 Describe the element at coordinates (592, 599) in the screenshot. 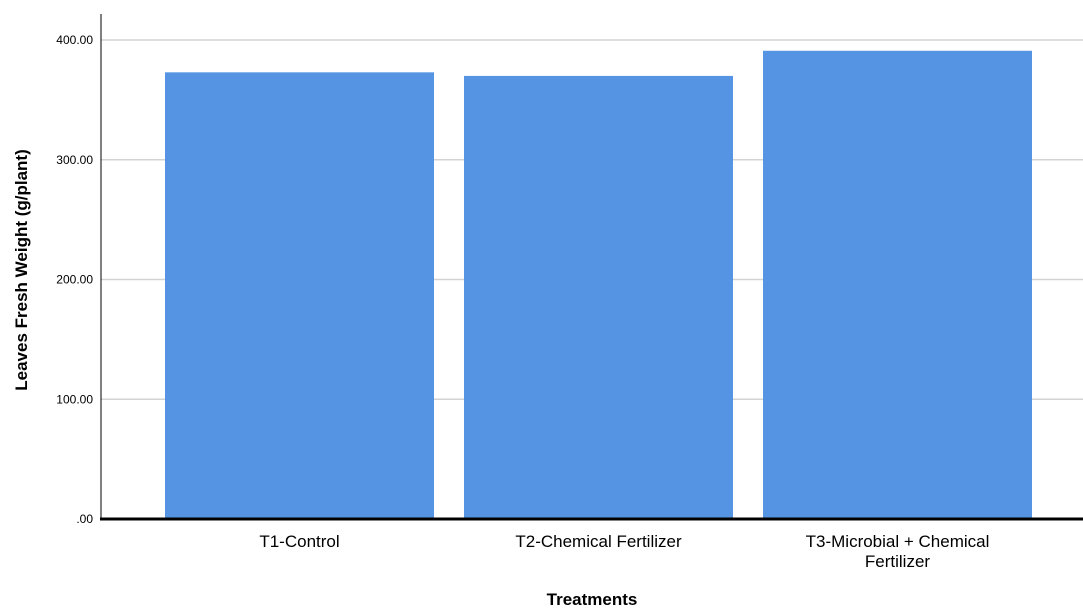

I see `x-axis-title: Treatments` at that location.